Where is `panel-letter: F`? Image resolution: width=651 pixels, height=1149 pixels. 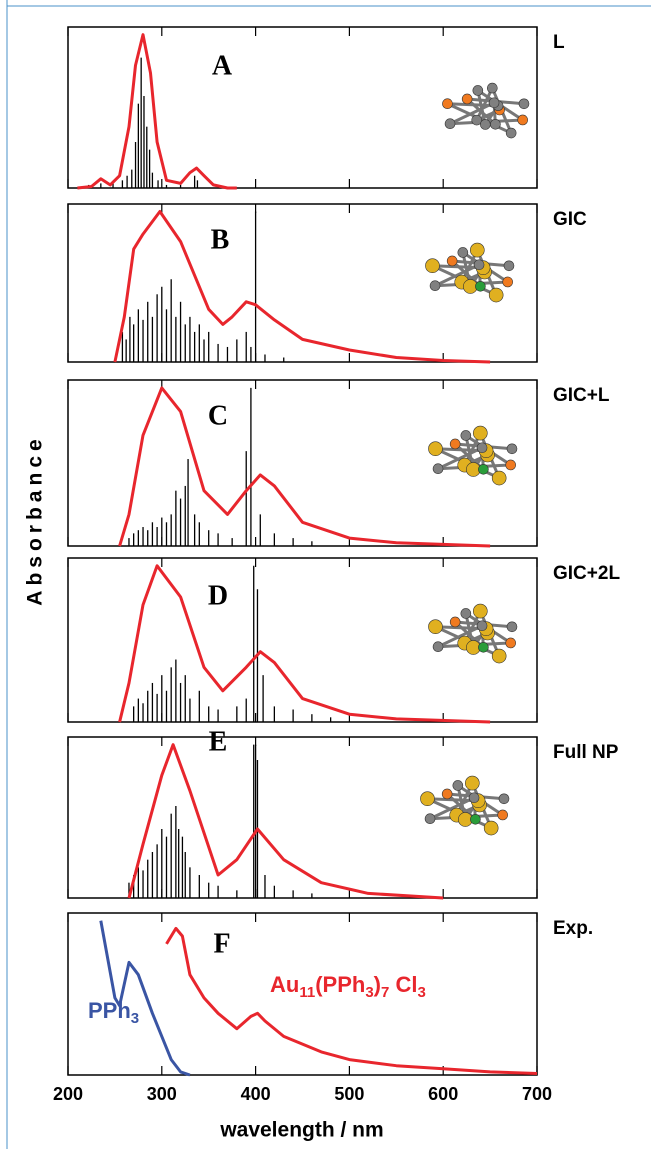
panel-letter: F is located at coordinates (221, 943).